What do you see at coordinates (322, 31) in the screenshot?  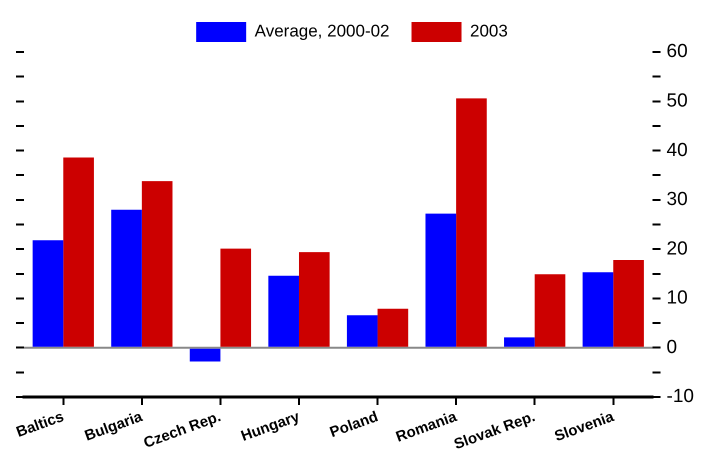 I see `legend-label: Average, 2000-02` at bounding box center [322, 31].